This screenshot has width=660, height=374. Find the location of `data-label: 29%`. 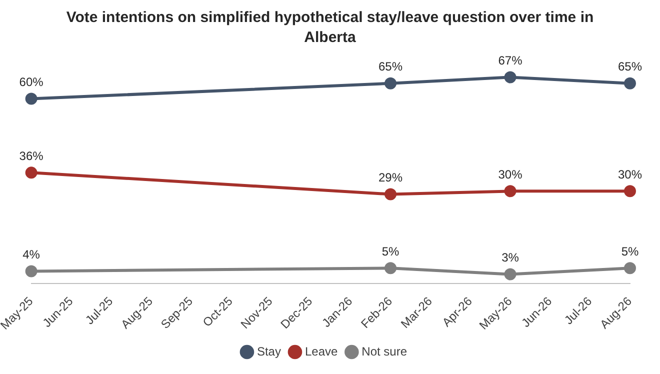

data-label: 29% is located at coordinates (390, 177).